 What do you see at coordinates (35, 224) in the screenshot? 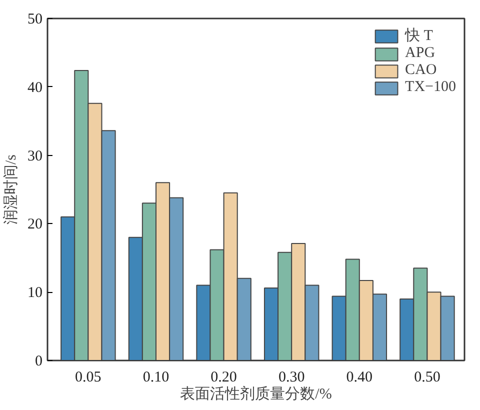
I see `y-tick-label: 20` at bounding box center [35, 224].